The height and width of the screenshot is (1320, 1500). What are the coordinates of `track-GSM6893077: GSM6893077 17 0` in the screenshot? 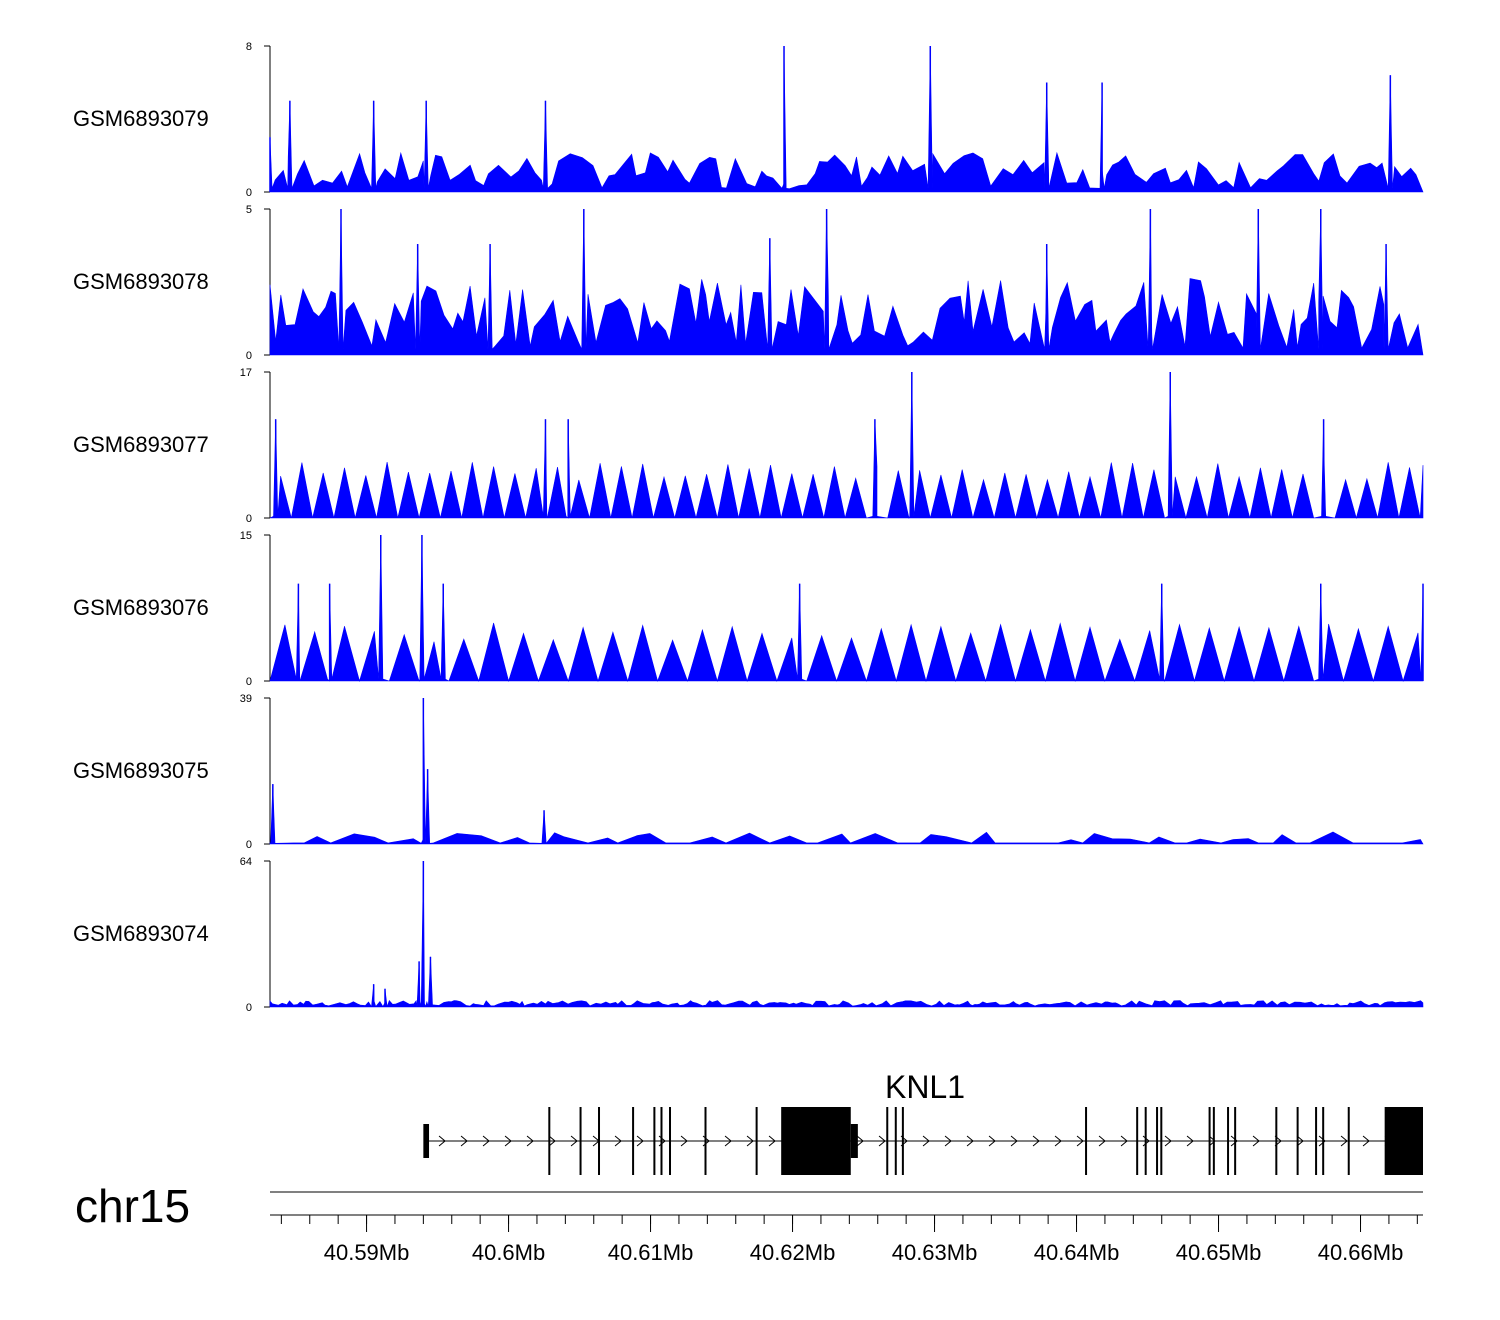 It's located at (748, 446).